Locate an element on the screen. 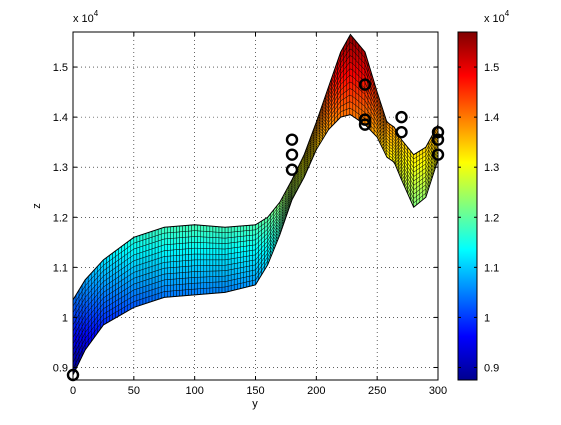  y-exponent-base: x 10 is located at coordinates (83, 19).